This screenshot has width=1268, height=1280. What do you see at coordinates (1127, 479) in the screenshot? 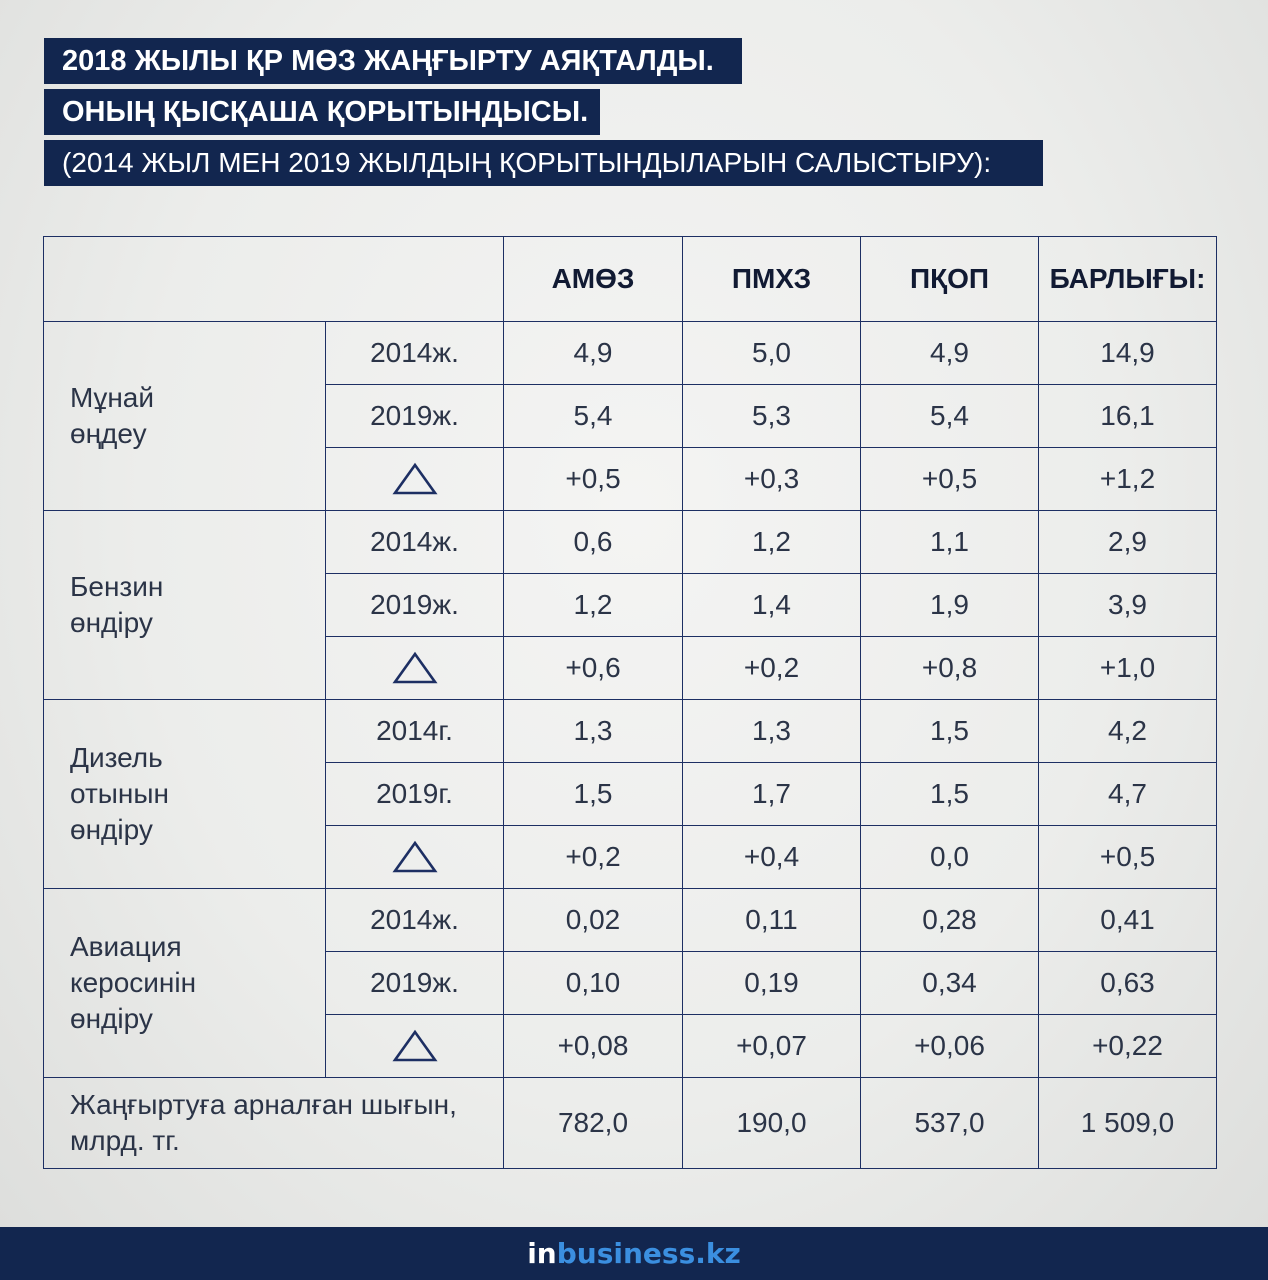
I see `value-cell: +1,2` at bounding box center [1127, 479].